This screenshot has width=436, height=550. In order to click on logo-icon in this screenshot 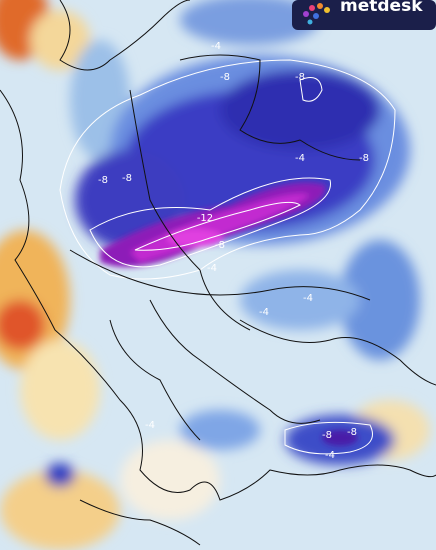, I will do `click(316, 14)`.